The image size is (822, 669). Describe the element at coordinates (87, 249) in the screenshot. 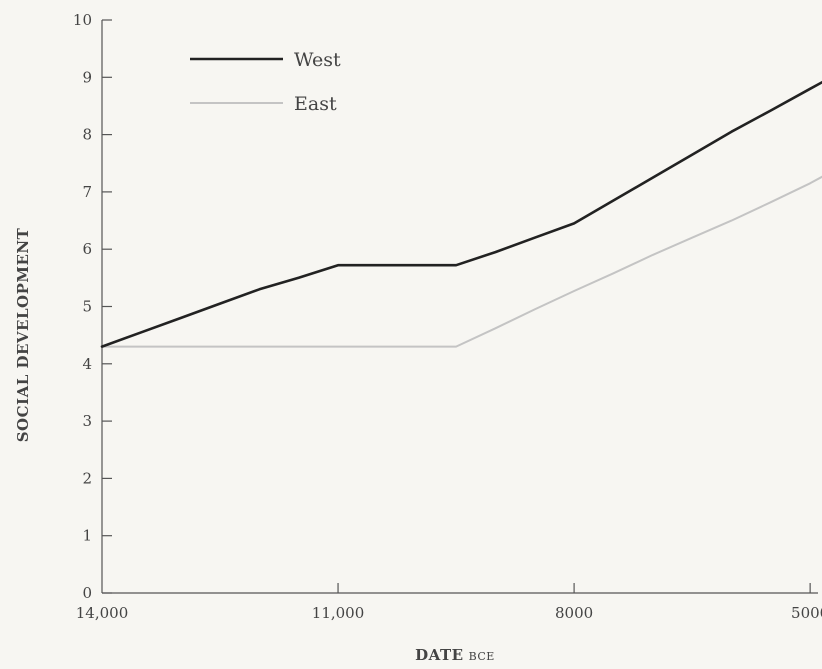

I see `y-tick-label: 6` at that location.